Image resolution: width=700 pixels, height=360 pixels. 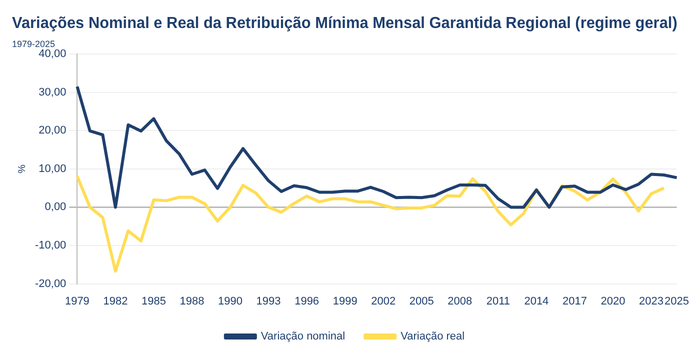 What do you see at coordinates (460, 301) in the screenshot?
I see `x-tick-label: 2008` at bounding box center [460, 301].